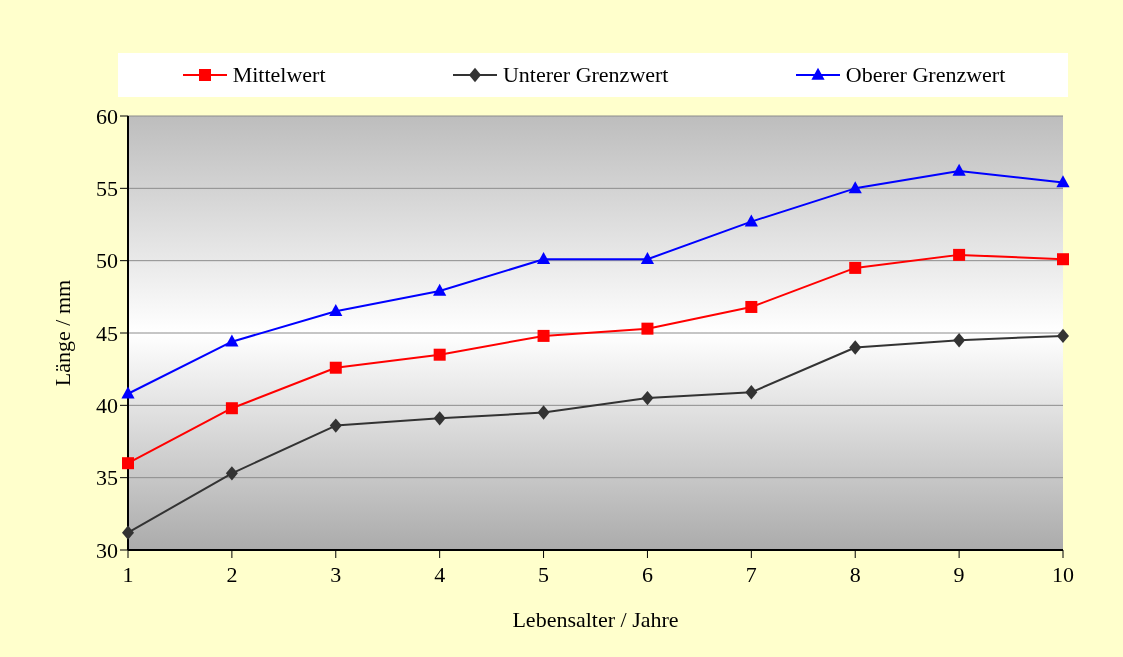  What do you see at coordinates (647, 574) in the screenshot?
I see `x-tick-label: 6` at bounding box center [647, 574].